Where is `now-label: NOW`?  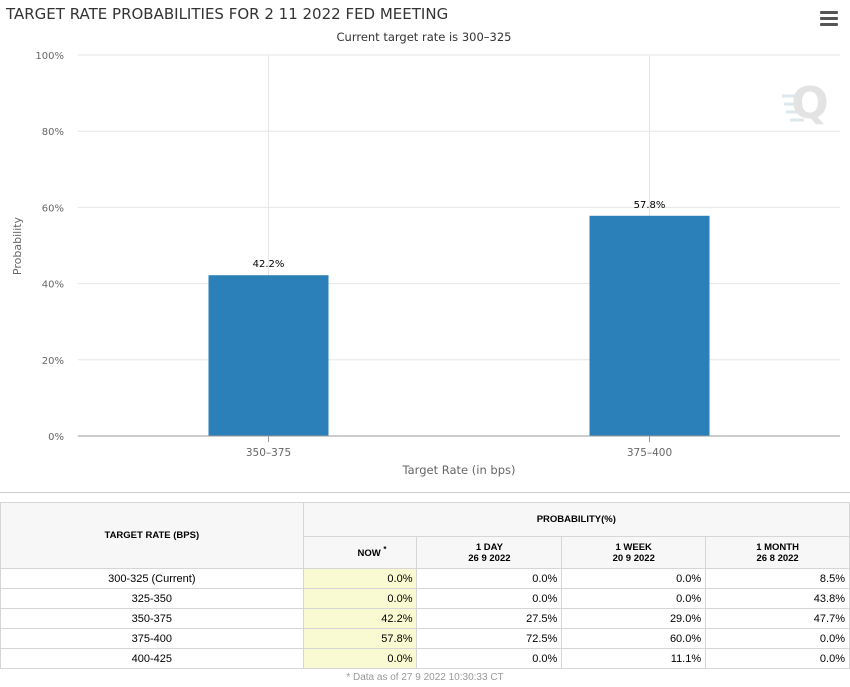
now-label: NOW is located at coordinates (369, 554).